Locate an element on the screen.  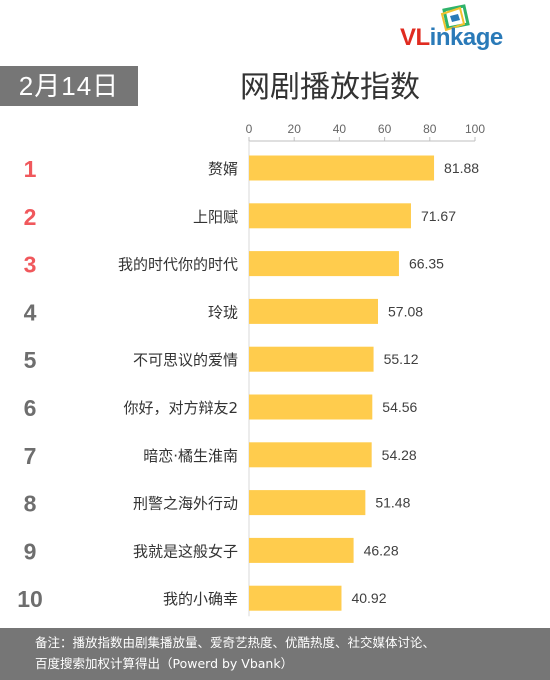
footnote-line-1: 备注：播放指数由剧集播放量、爱奇艺热度、优酷热度、社交媒体讨论、 is located at coordinates (235, 642).